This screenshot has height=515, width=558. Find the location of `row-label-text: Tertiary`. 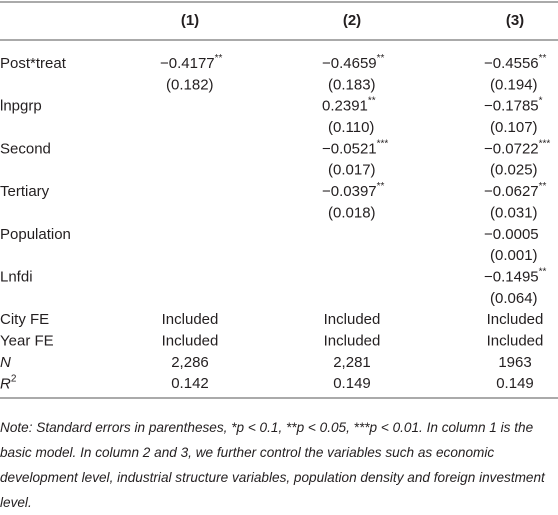

row-label-text: Tertiary is located at coordinates (25, 191).